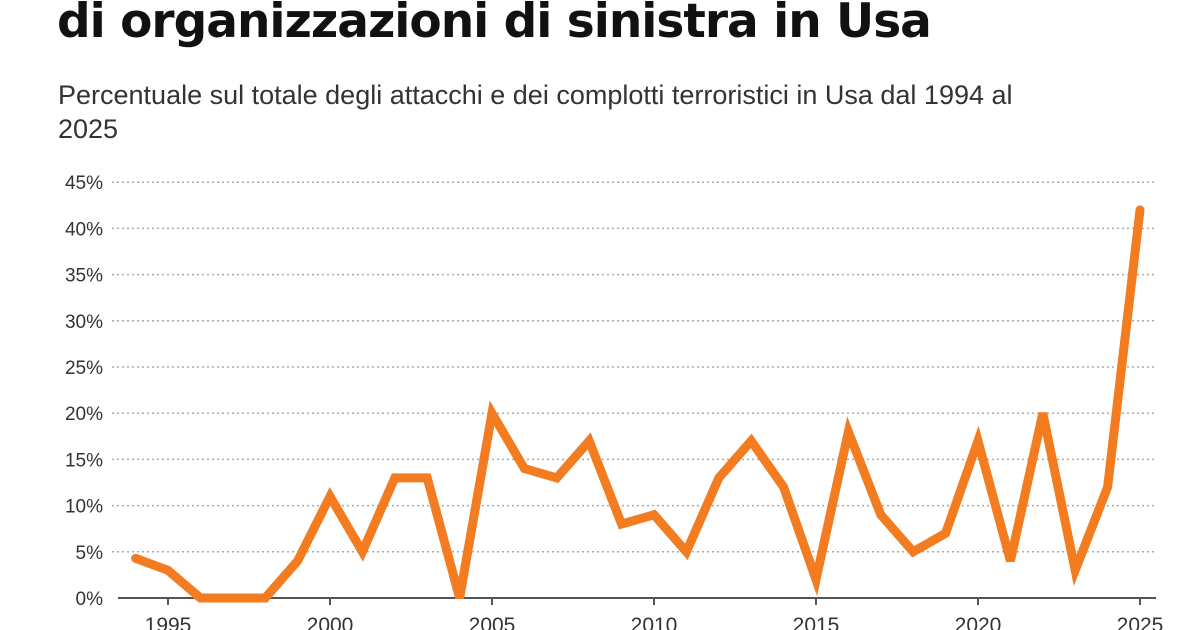  Describe the element at coordinates (84, 183) in the screenshot. I see `y-tick-label: 45%` at that location.